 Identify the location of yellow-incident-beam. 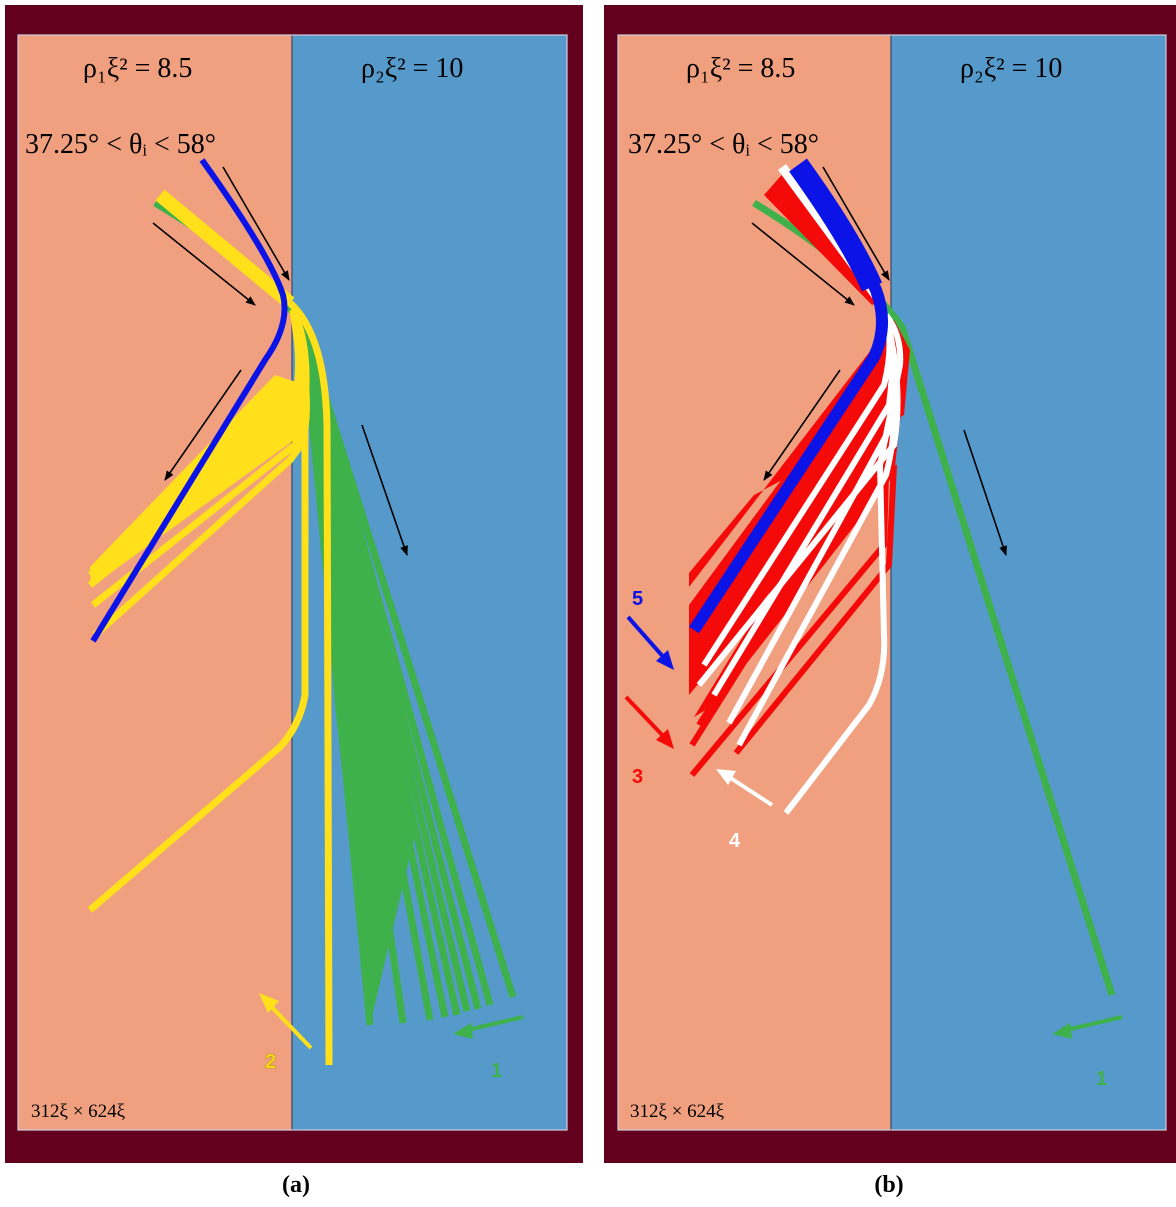
(225, 249).